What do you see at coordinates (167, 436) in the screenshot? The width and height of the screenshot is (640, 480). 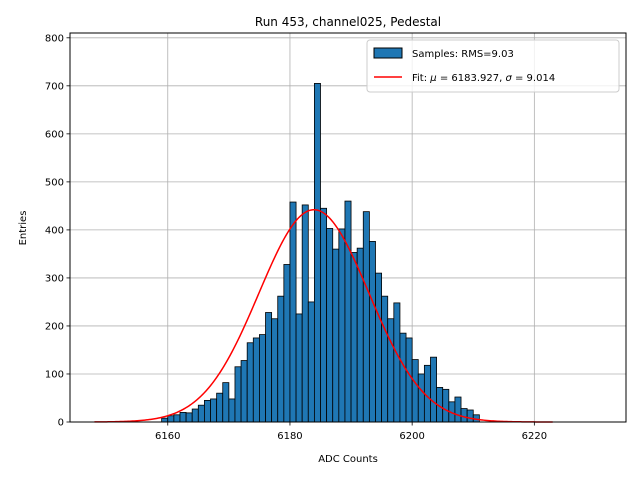 I see `x-tick-label: 6160` at bounding box center [167, 436].